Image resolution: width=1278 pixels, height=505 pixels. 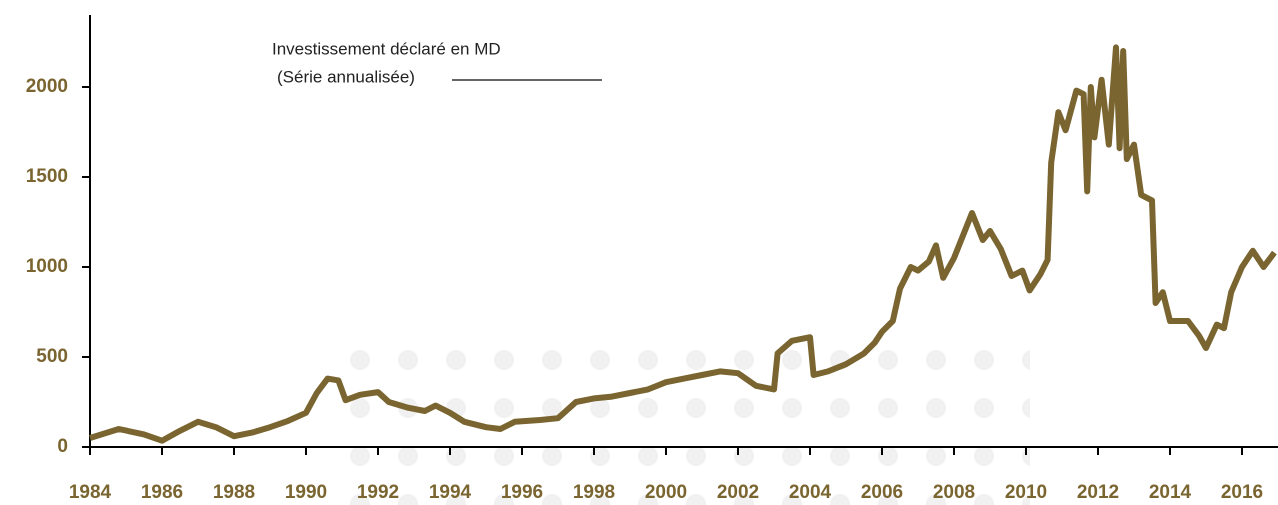 What do you see at coordinates (346, 76) in the screenshot?
I see `legend-note: (Série annualisée)` at bounding box center [346, 76].